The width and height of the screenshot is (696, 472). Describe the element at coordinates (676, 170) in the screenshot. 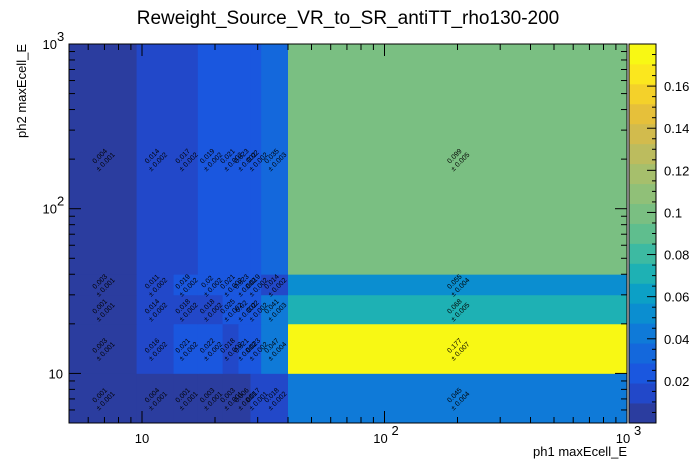

I see `colorbar-tick-label: 0.12` at that location.